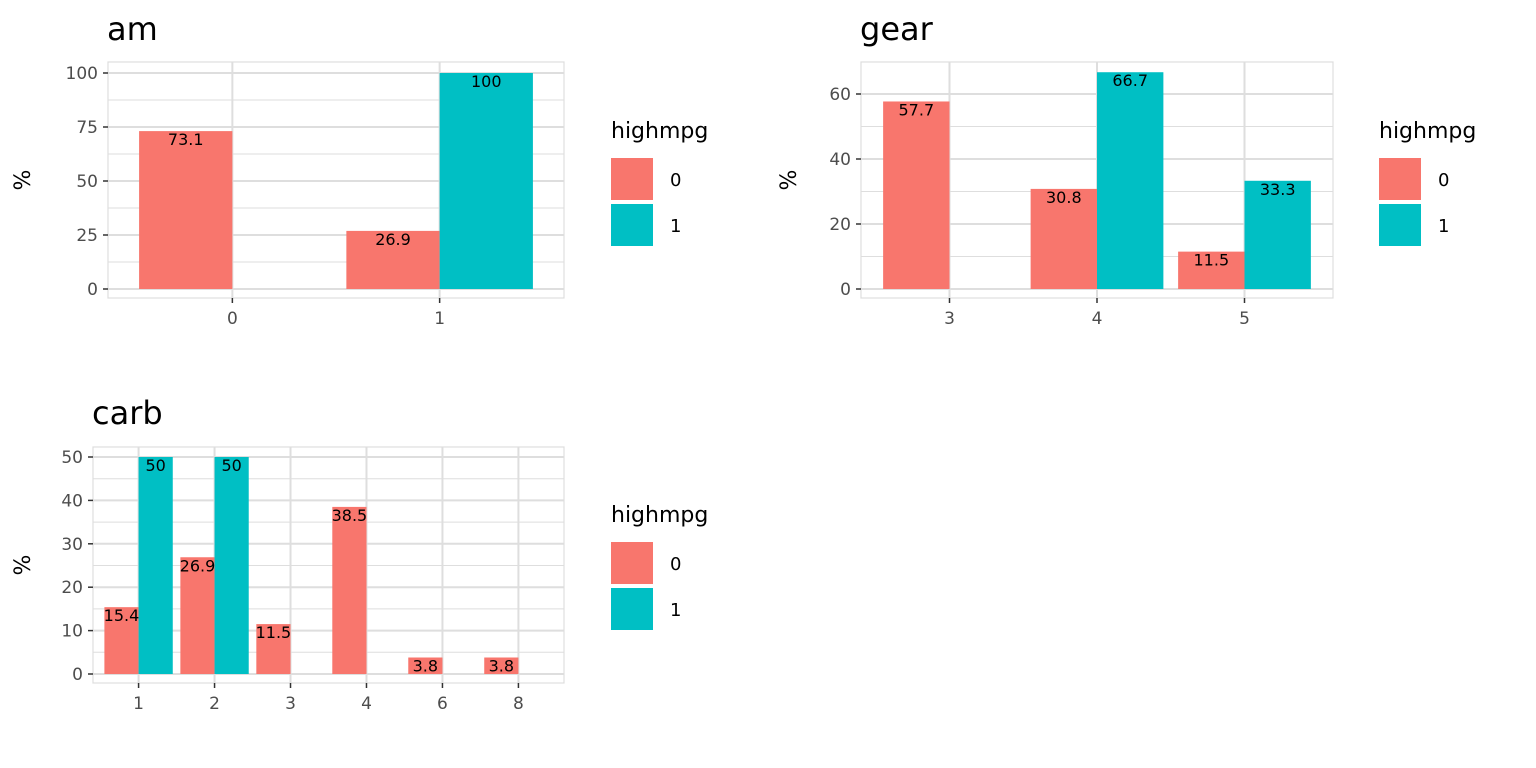 The width and height of the screenshot is (1536, 768). Describe the element at coordinates (1244, 319) in the screenshot. I see `x-tick-label: 5` at that location.